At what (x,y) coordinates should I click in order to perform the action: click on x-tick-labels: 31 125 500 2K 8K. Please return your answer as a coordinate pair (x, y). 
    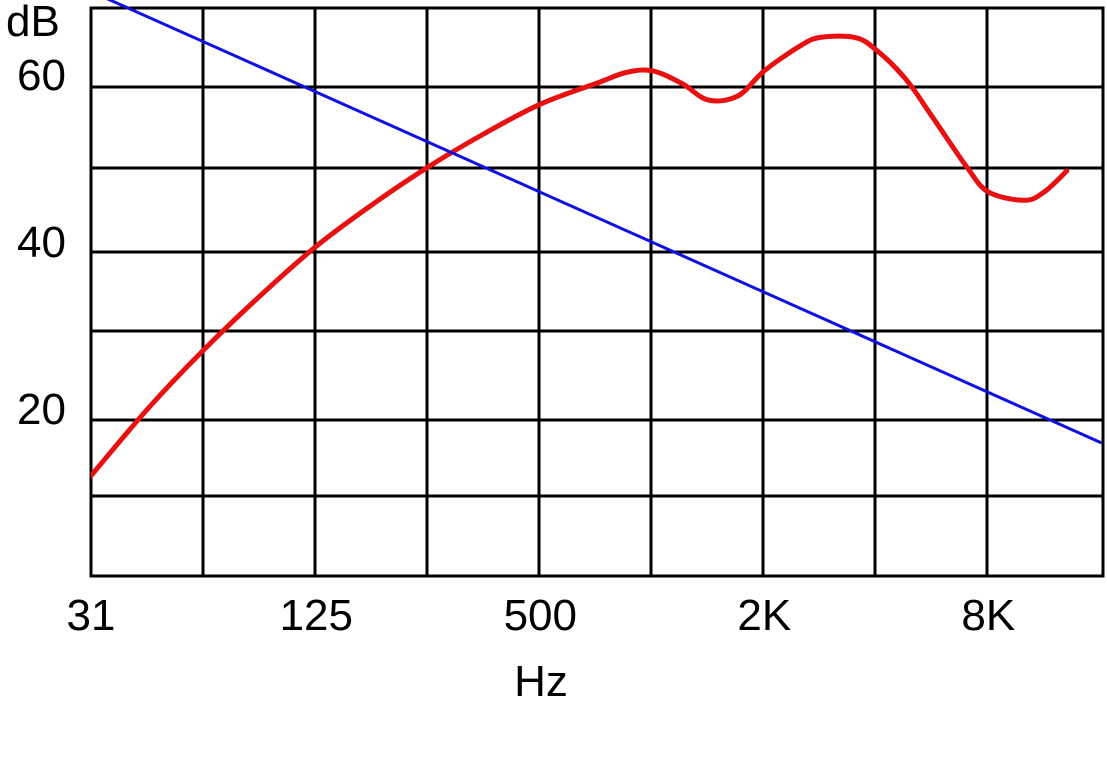
    Looking at the image, I should click on (541, 615).